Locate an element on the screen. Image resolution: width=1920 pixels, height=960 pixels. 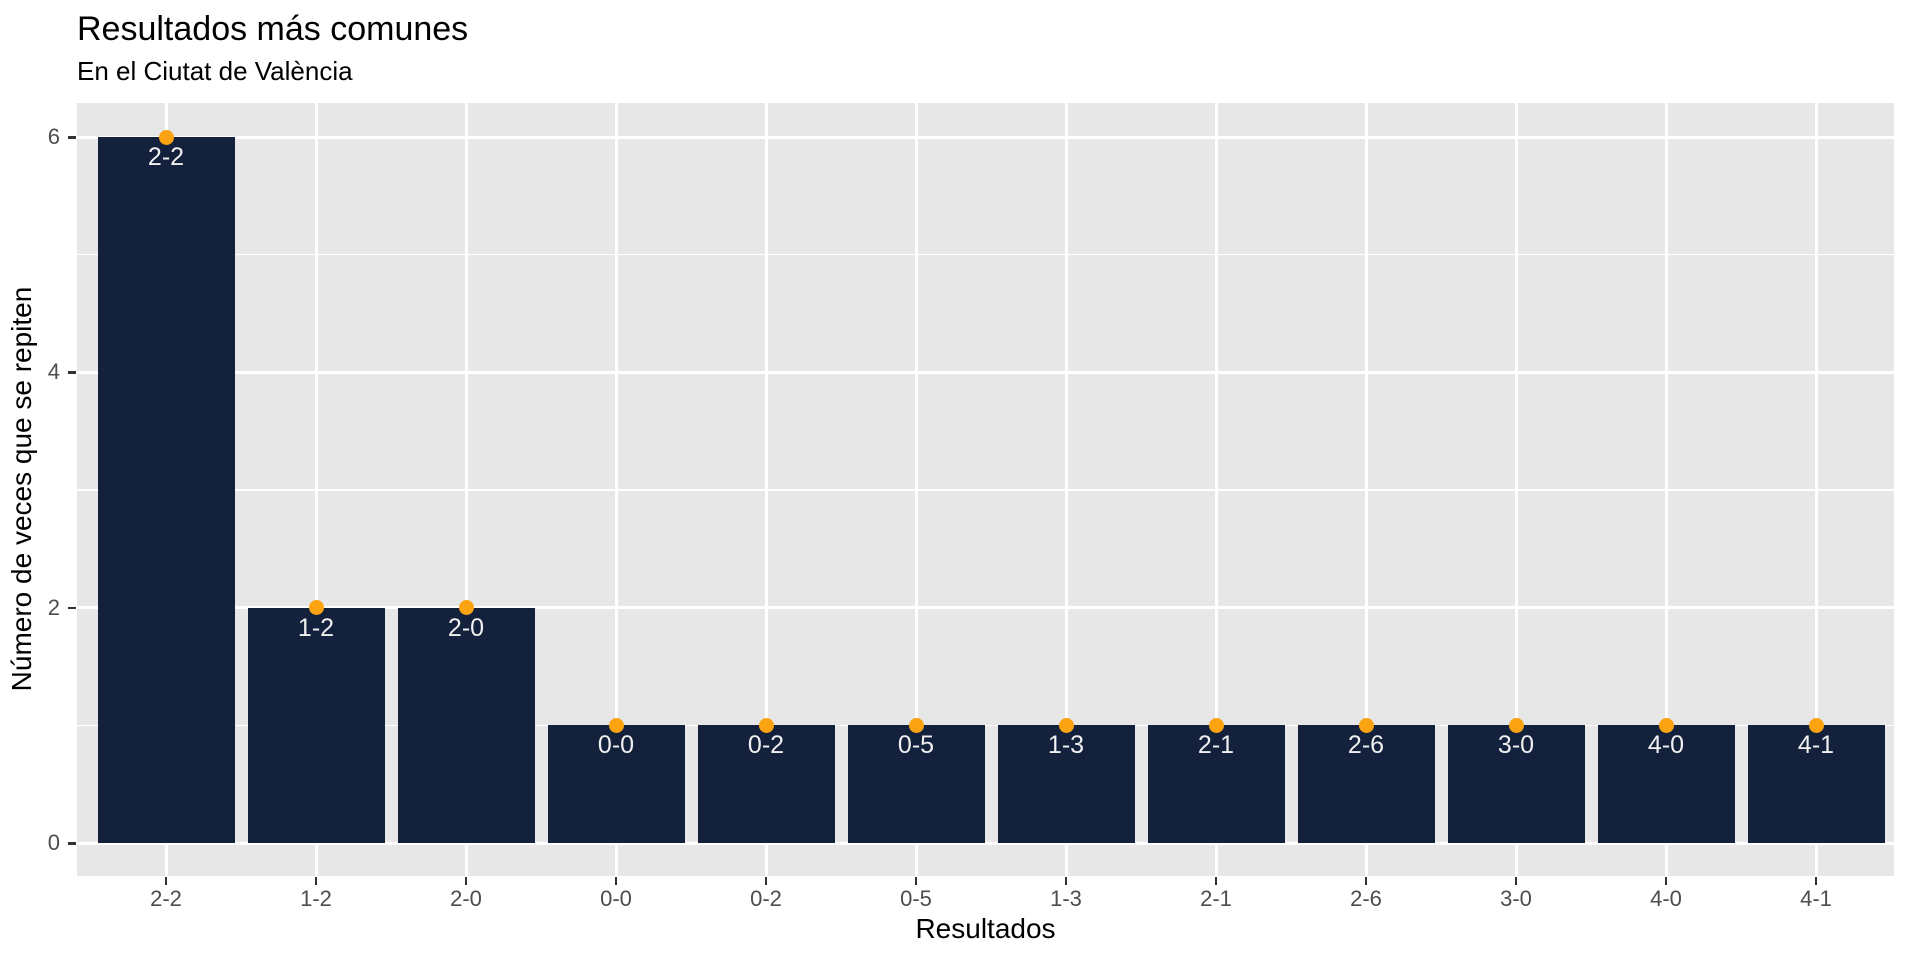
chart-title: Resultados más comunes is located at coordinates (273, 29).